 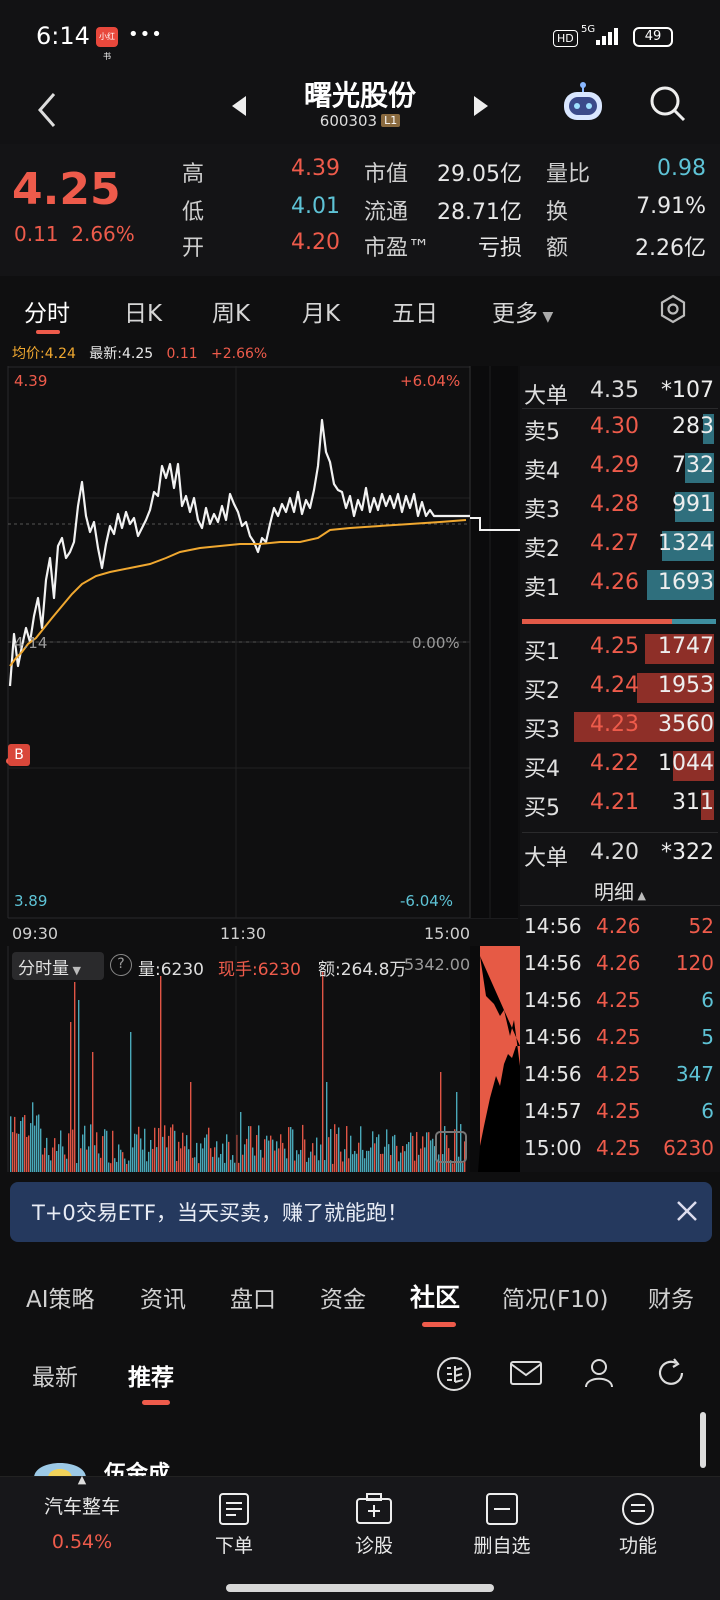 I want to click on trade-detail-panel, so click(x=620, y=1022).